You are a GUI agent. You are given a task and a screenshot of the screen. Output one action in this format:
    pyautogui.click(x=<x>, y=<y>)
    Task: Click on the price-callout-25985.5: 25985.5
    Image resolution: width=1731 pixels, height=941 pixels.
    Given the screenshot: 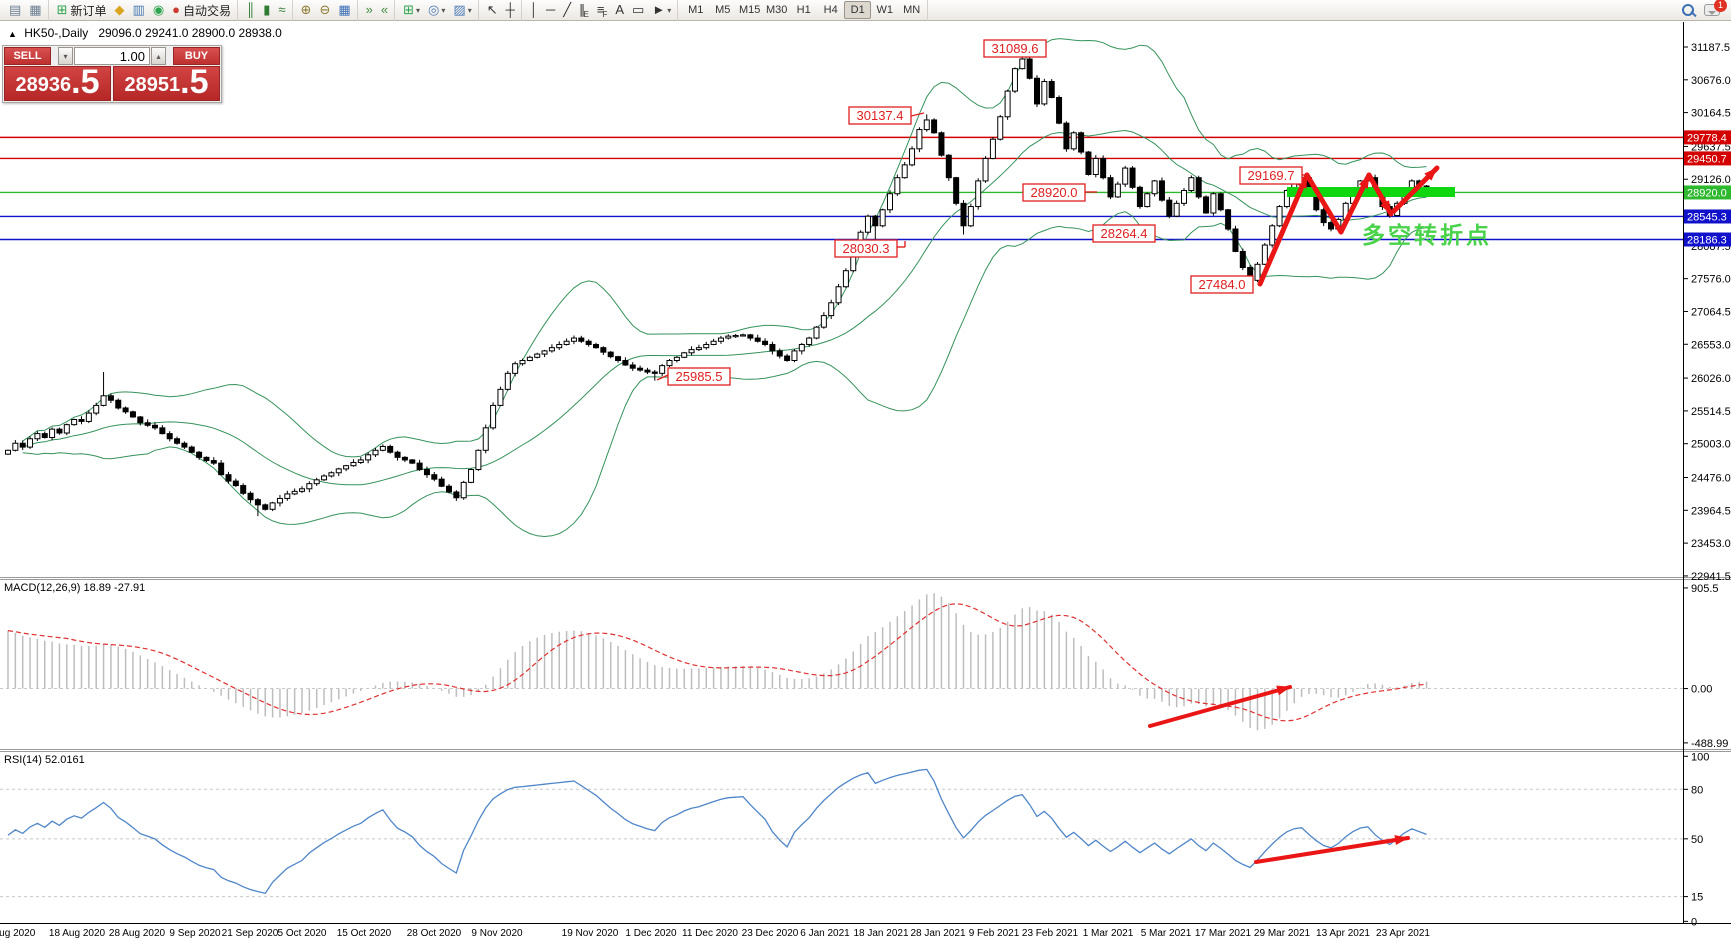 What is the action you would take?
    pyautogui.click(x=693, y=376)
    